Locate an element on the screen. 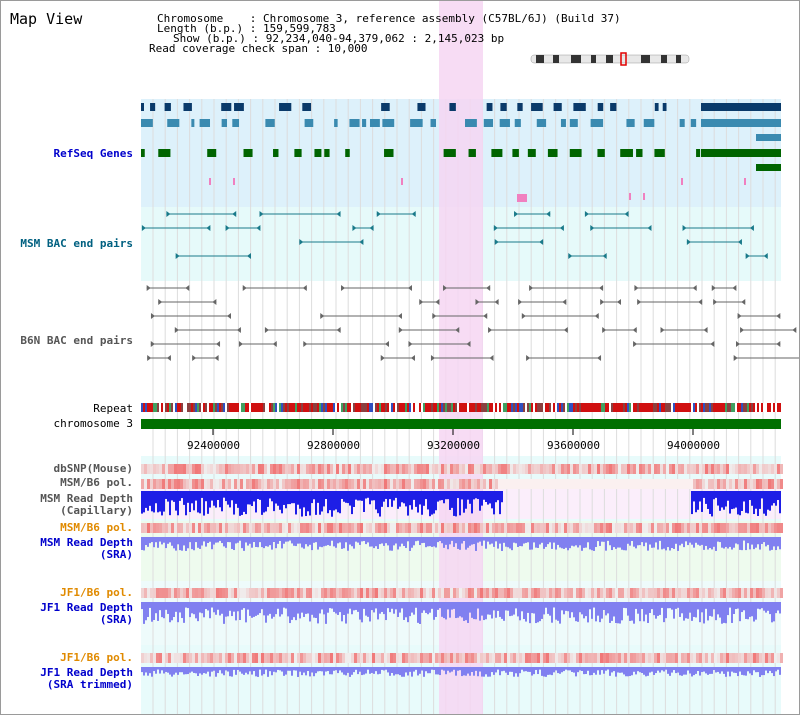  track-label-dbsnp: dbSNP(Mouse) is located at coordinates (93, 468).